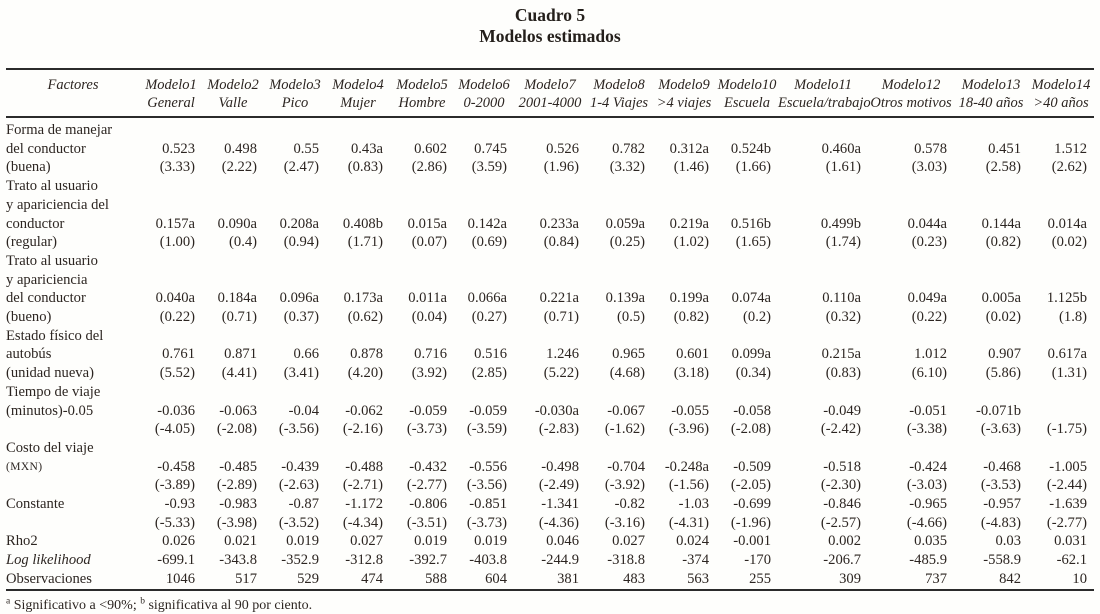 Image resolution: width=1100 pixels, height=614 pixels. Describe the element at coordinates (929, 317) in the screenshot. I see `cell-value: (0.22)` at that location.